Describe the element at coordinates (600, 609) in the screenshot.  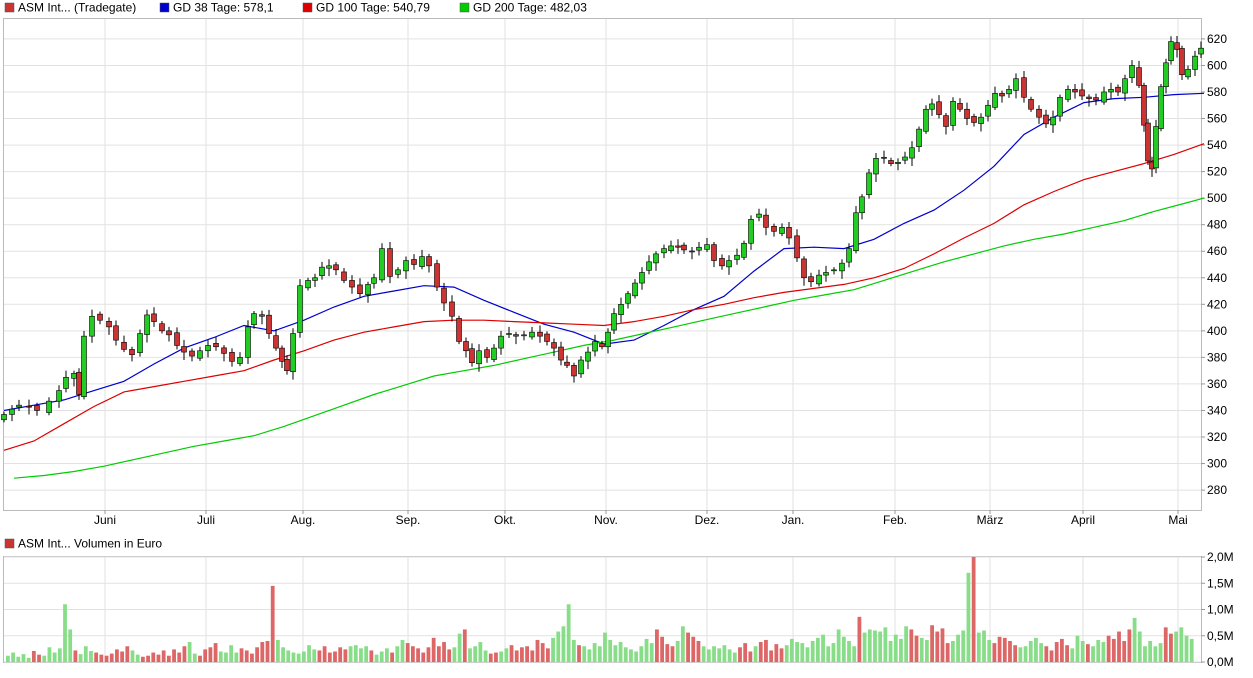
I see `volume-bars` at that location.